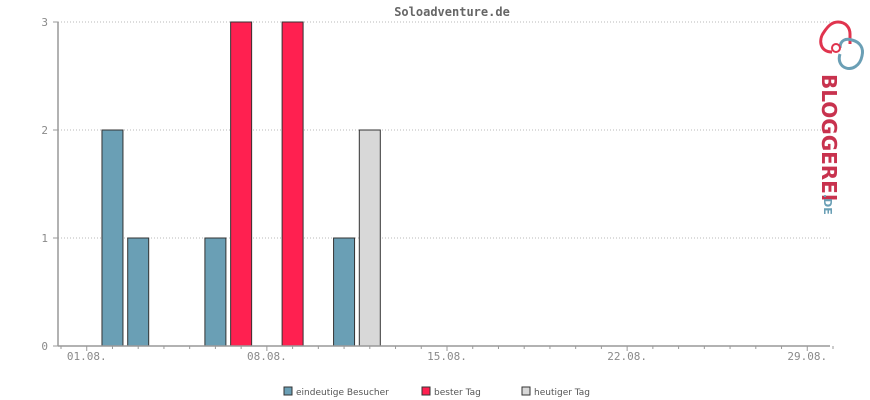  I want to click on y-tick-label: 1, so click(44, 238).